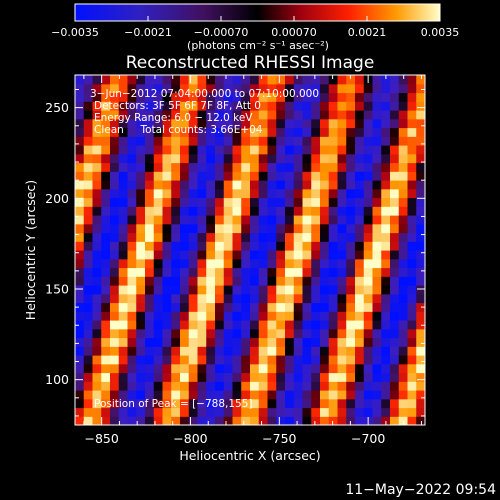 This screenshot has width=500, height=500. Describe the element at coordinates (257, 18) in the screenshot. I see `colorbar-ticks` at that location.